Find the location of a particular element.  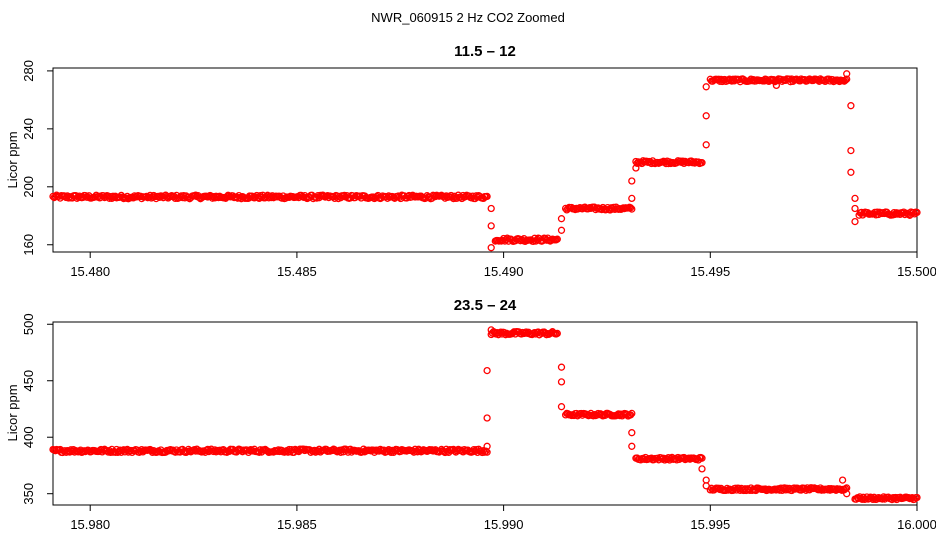

x-tick-label: 15.495 is located at coordinates (710, 271).